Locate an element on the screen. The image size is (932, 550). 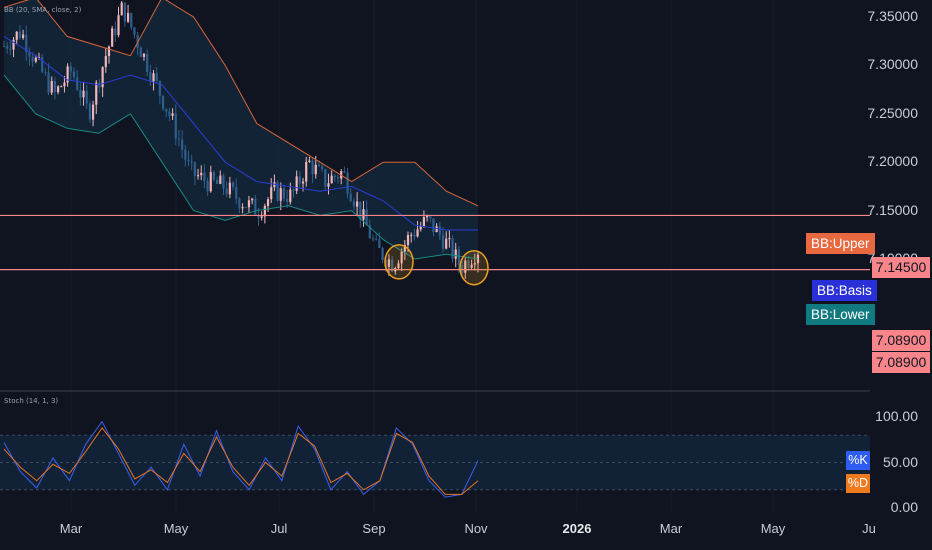
bb-indicator-title: BB (20, SMA, close, 2) is located at coordinates (43, 10).